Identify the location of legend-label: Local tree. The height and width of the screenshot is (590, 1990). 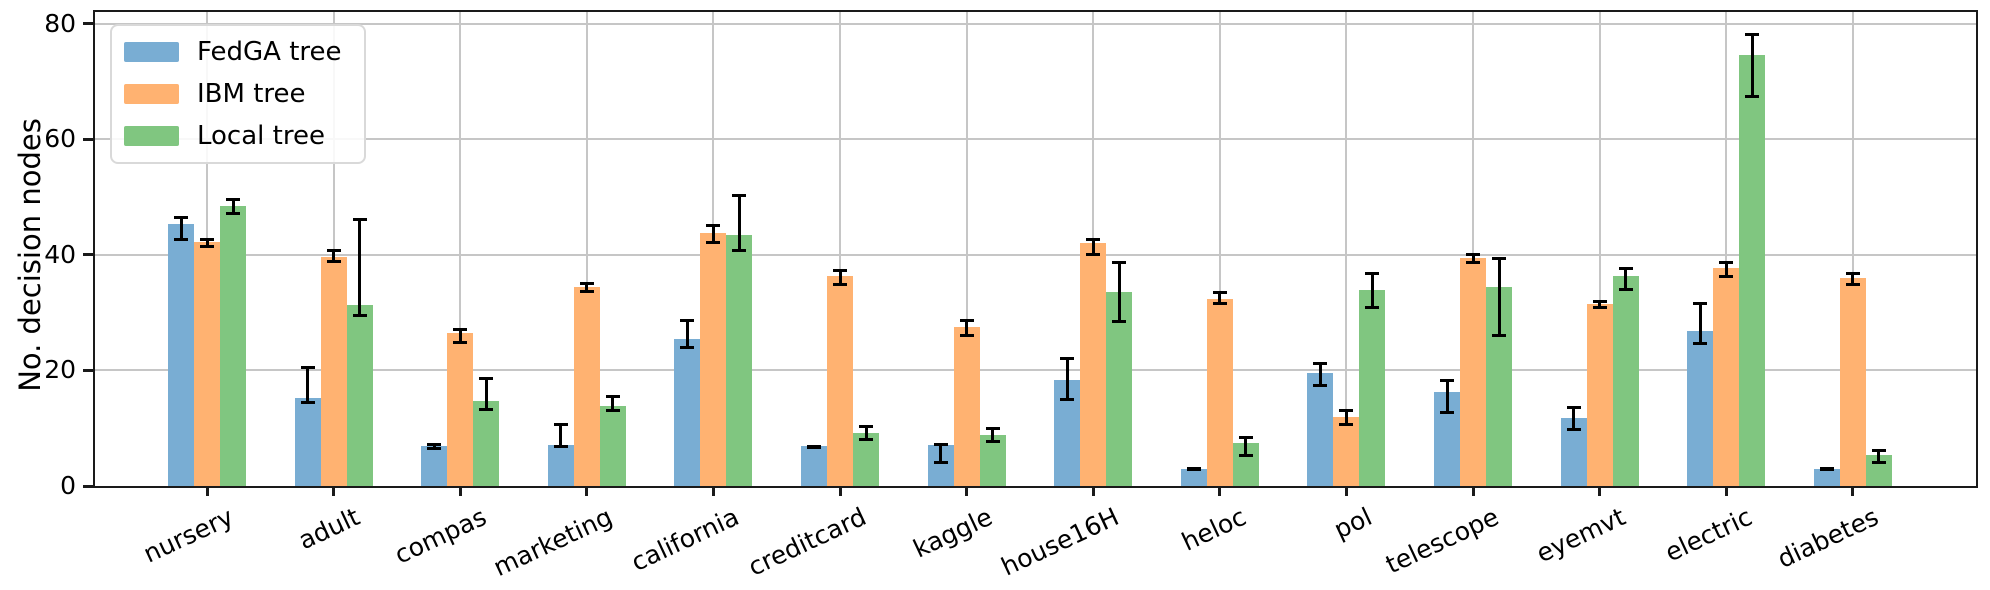
(261, 136).